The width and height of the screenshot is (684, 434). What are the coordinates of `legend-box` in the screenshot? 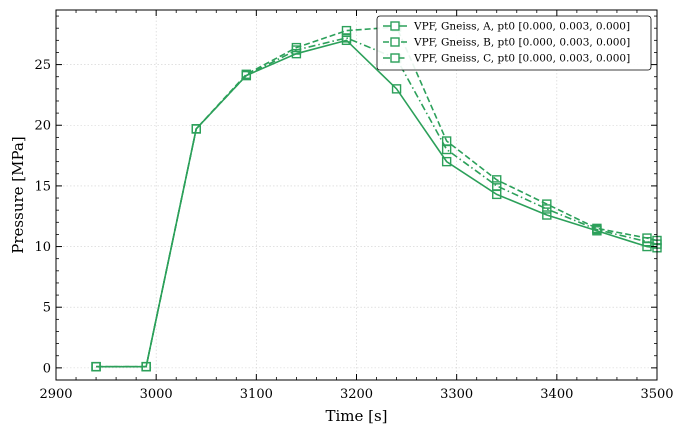 It's located at (514, 43).